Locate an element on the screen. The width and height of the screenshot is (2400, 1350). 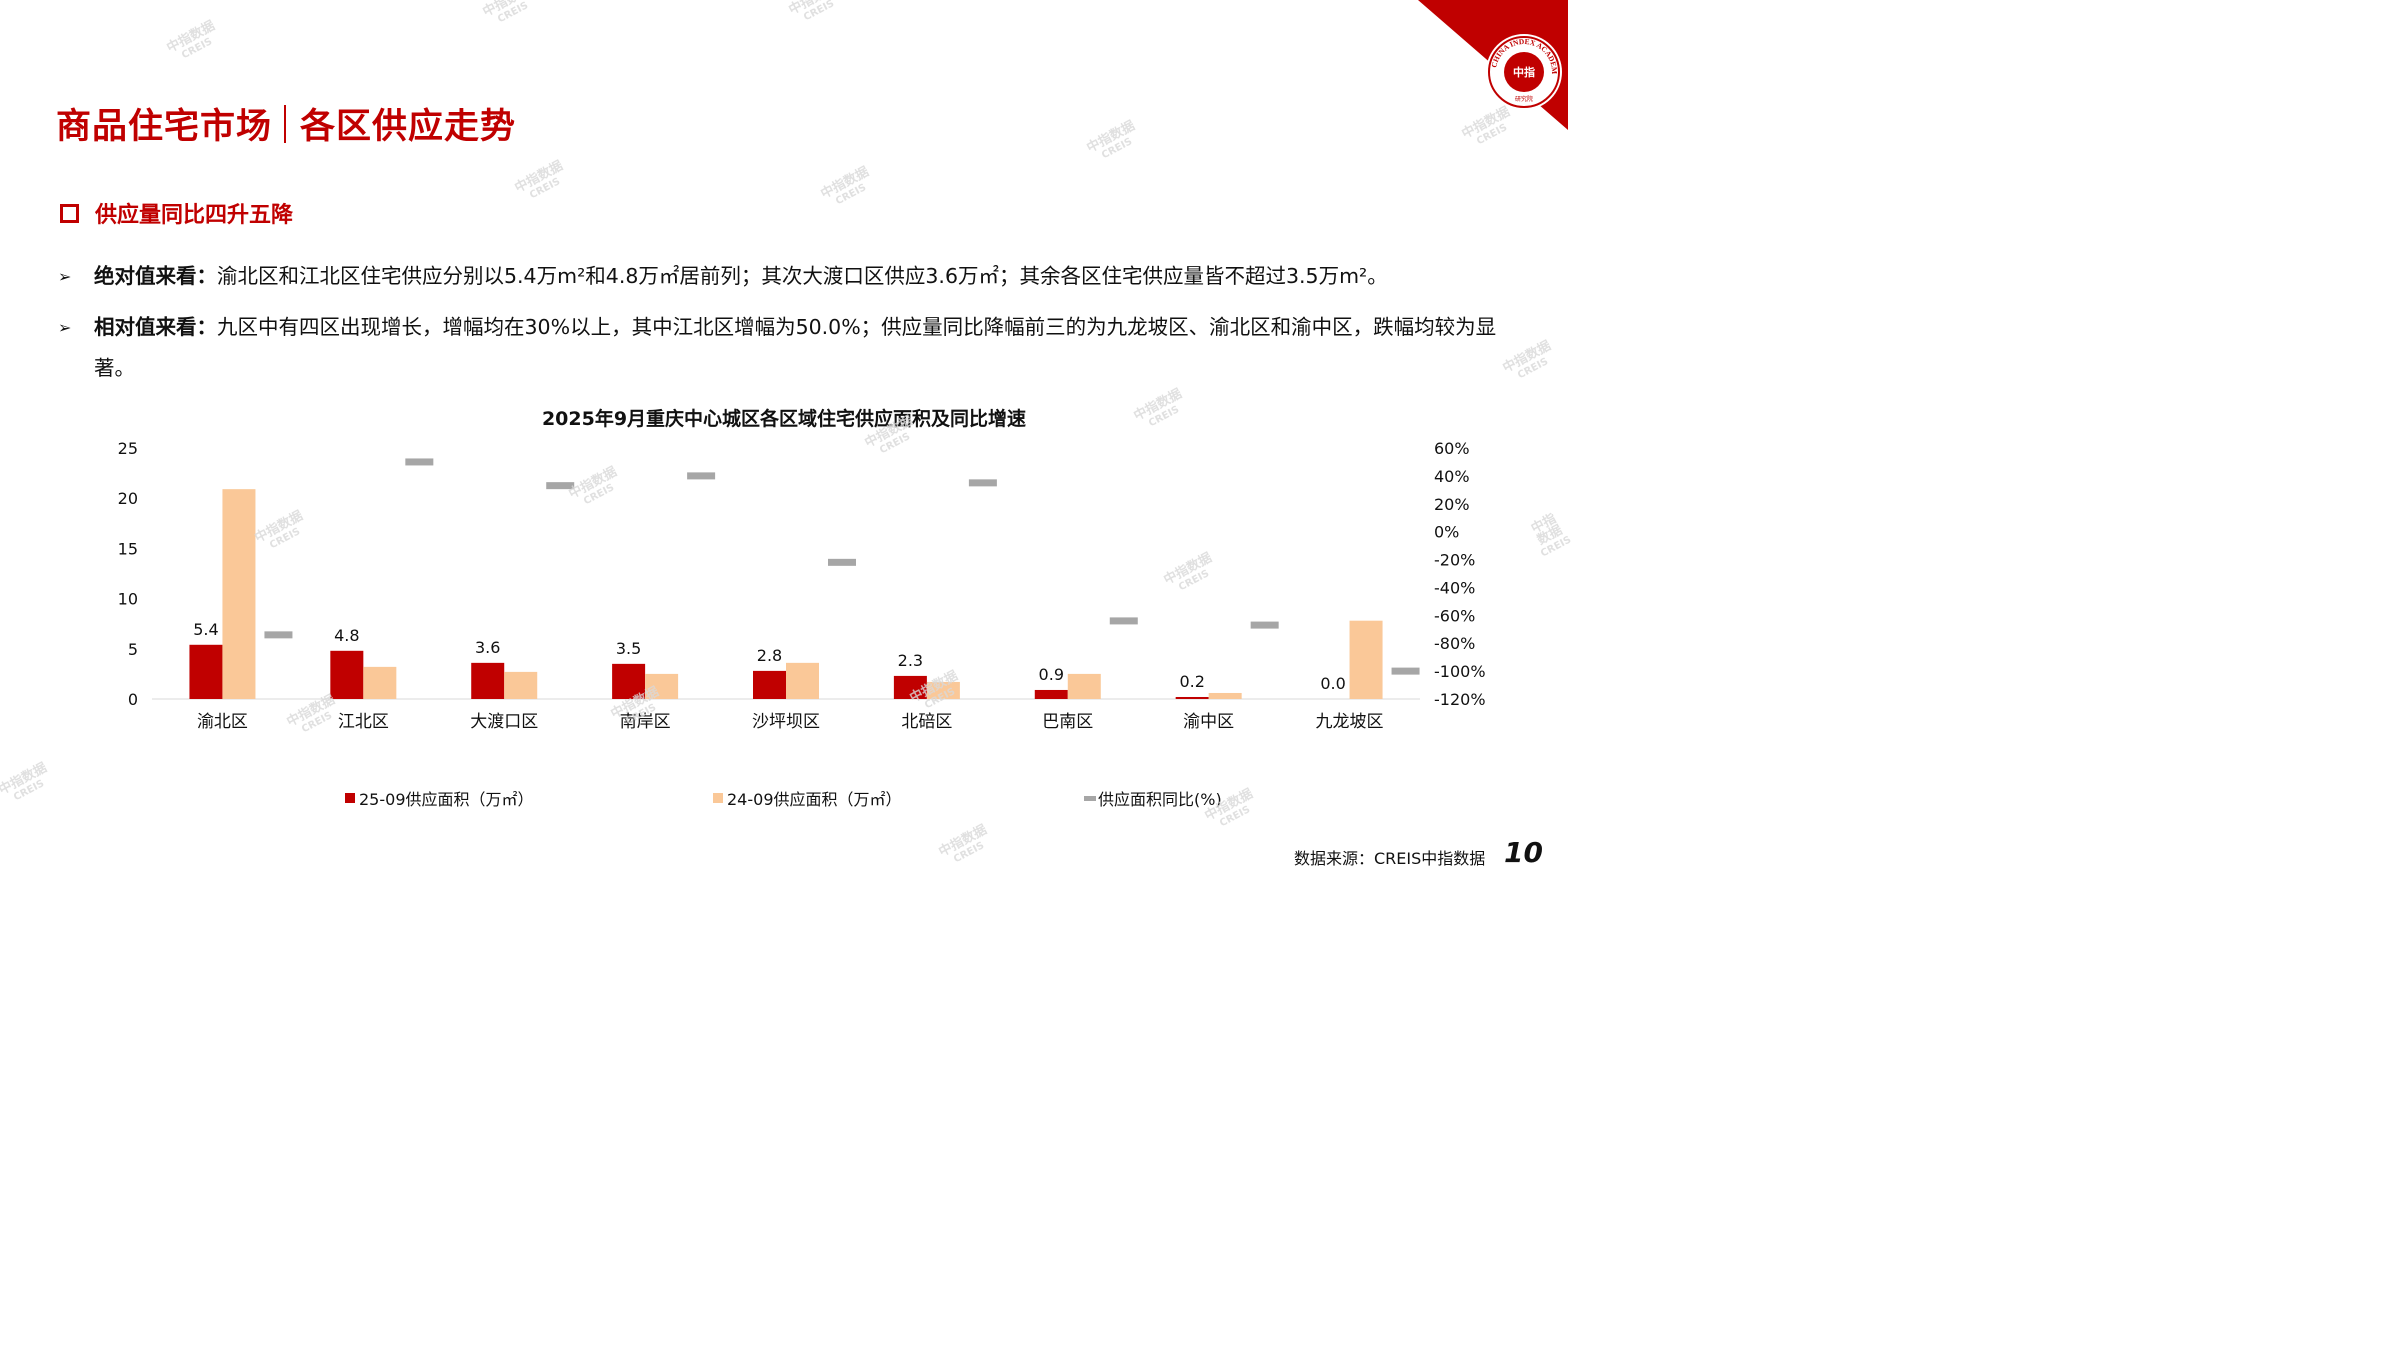
legend-item-24-09: 24-09供应面积（万㎡） is located at coordinates (807, 798).